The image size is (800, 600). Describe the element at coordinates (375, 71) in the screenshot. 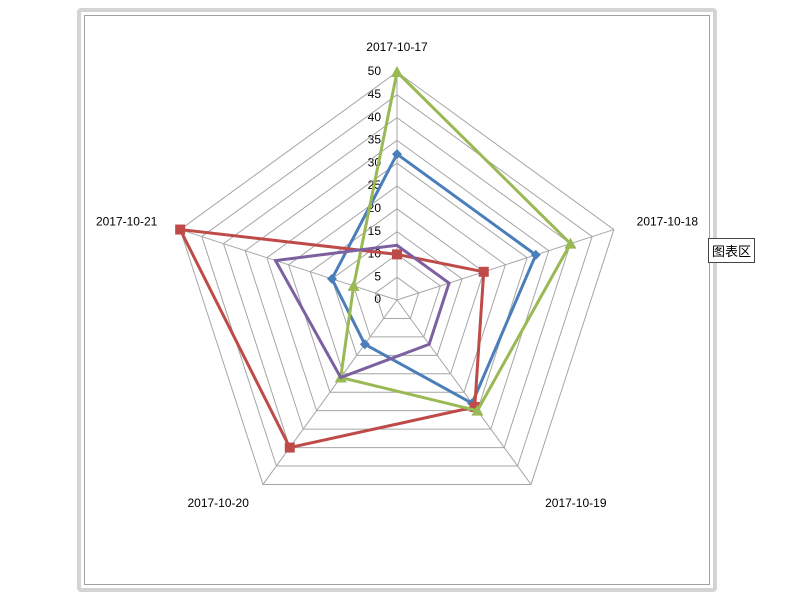

I see `r-tick-label: 50` at that location.